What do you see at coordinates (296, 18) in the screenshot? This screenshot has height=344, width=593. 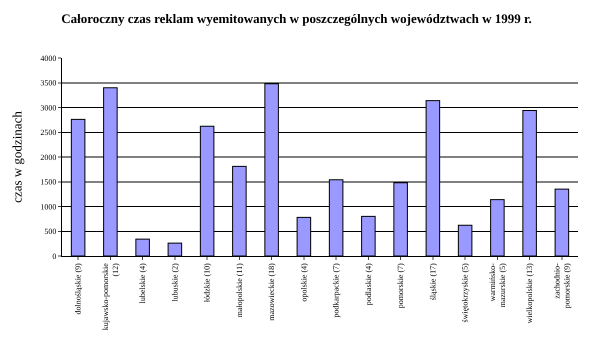 I see `chart-title: Całoroczny czas reklam wyemitowanych w poszczególnych województwach w 1999 r.` at bounding box center [296, 18].